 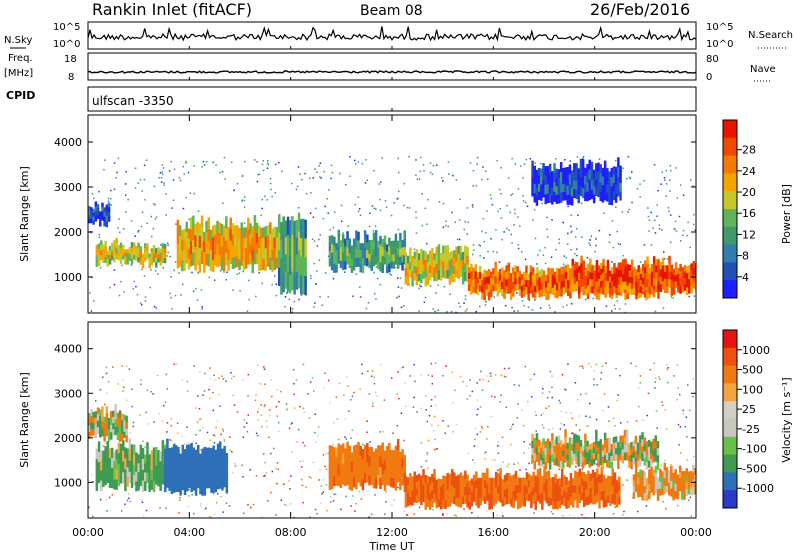 I want to click on nsky-tick-bottom: 10^0, so click(x=66, y=44).